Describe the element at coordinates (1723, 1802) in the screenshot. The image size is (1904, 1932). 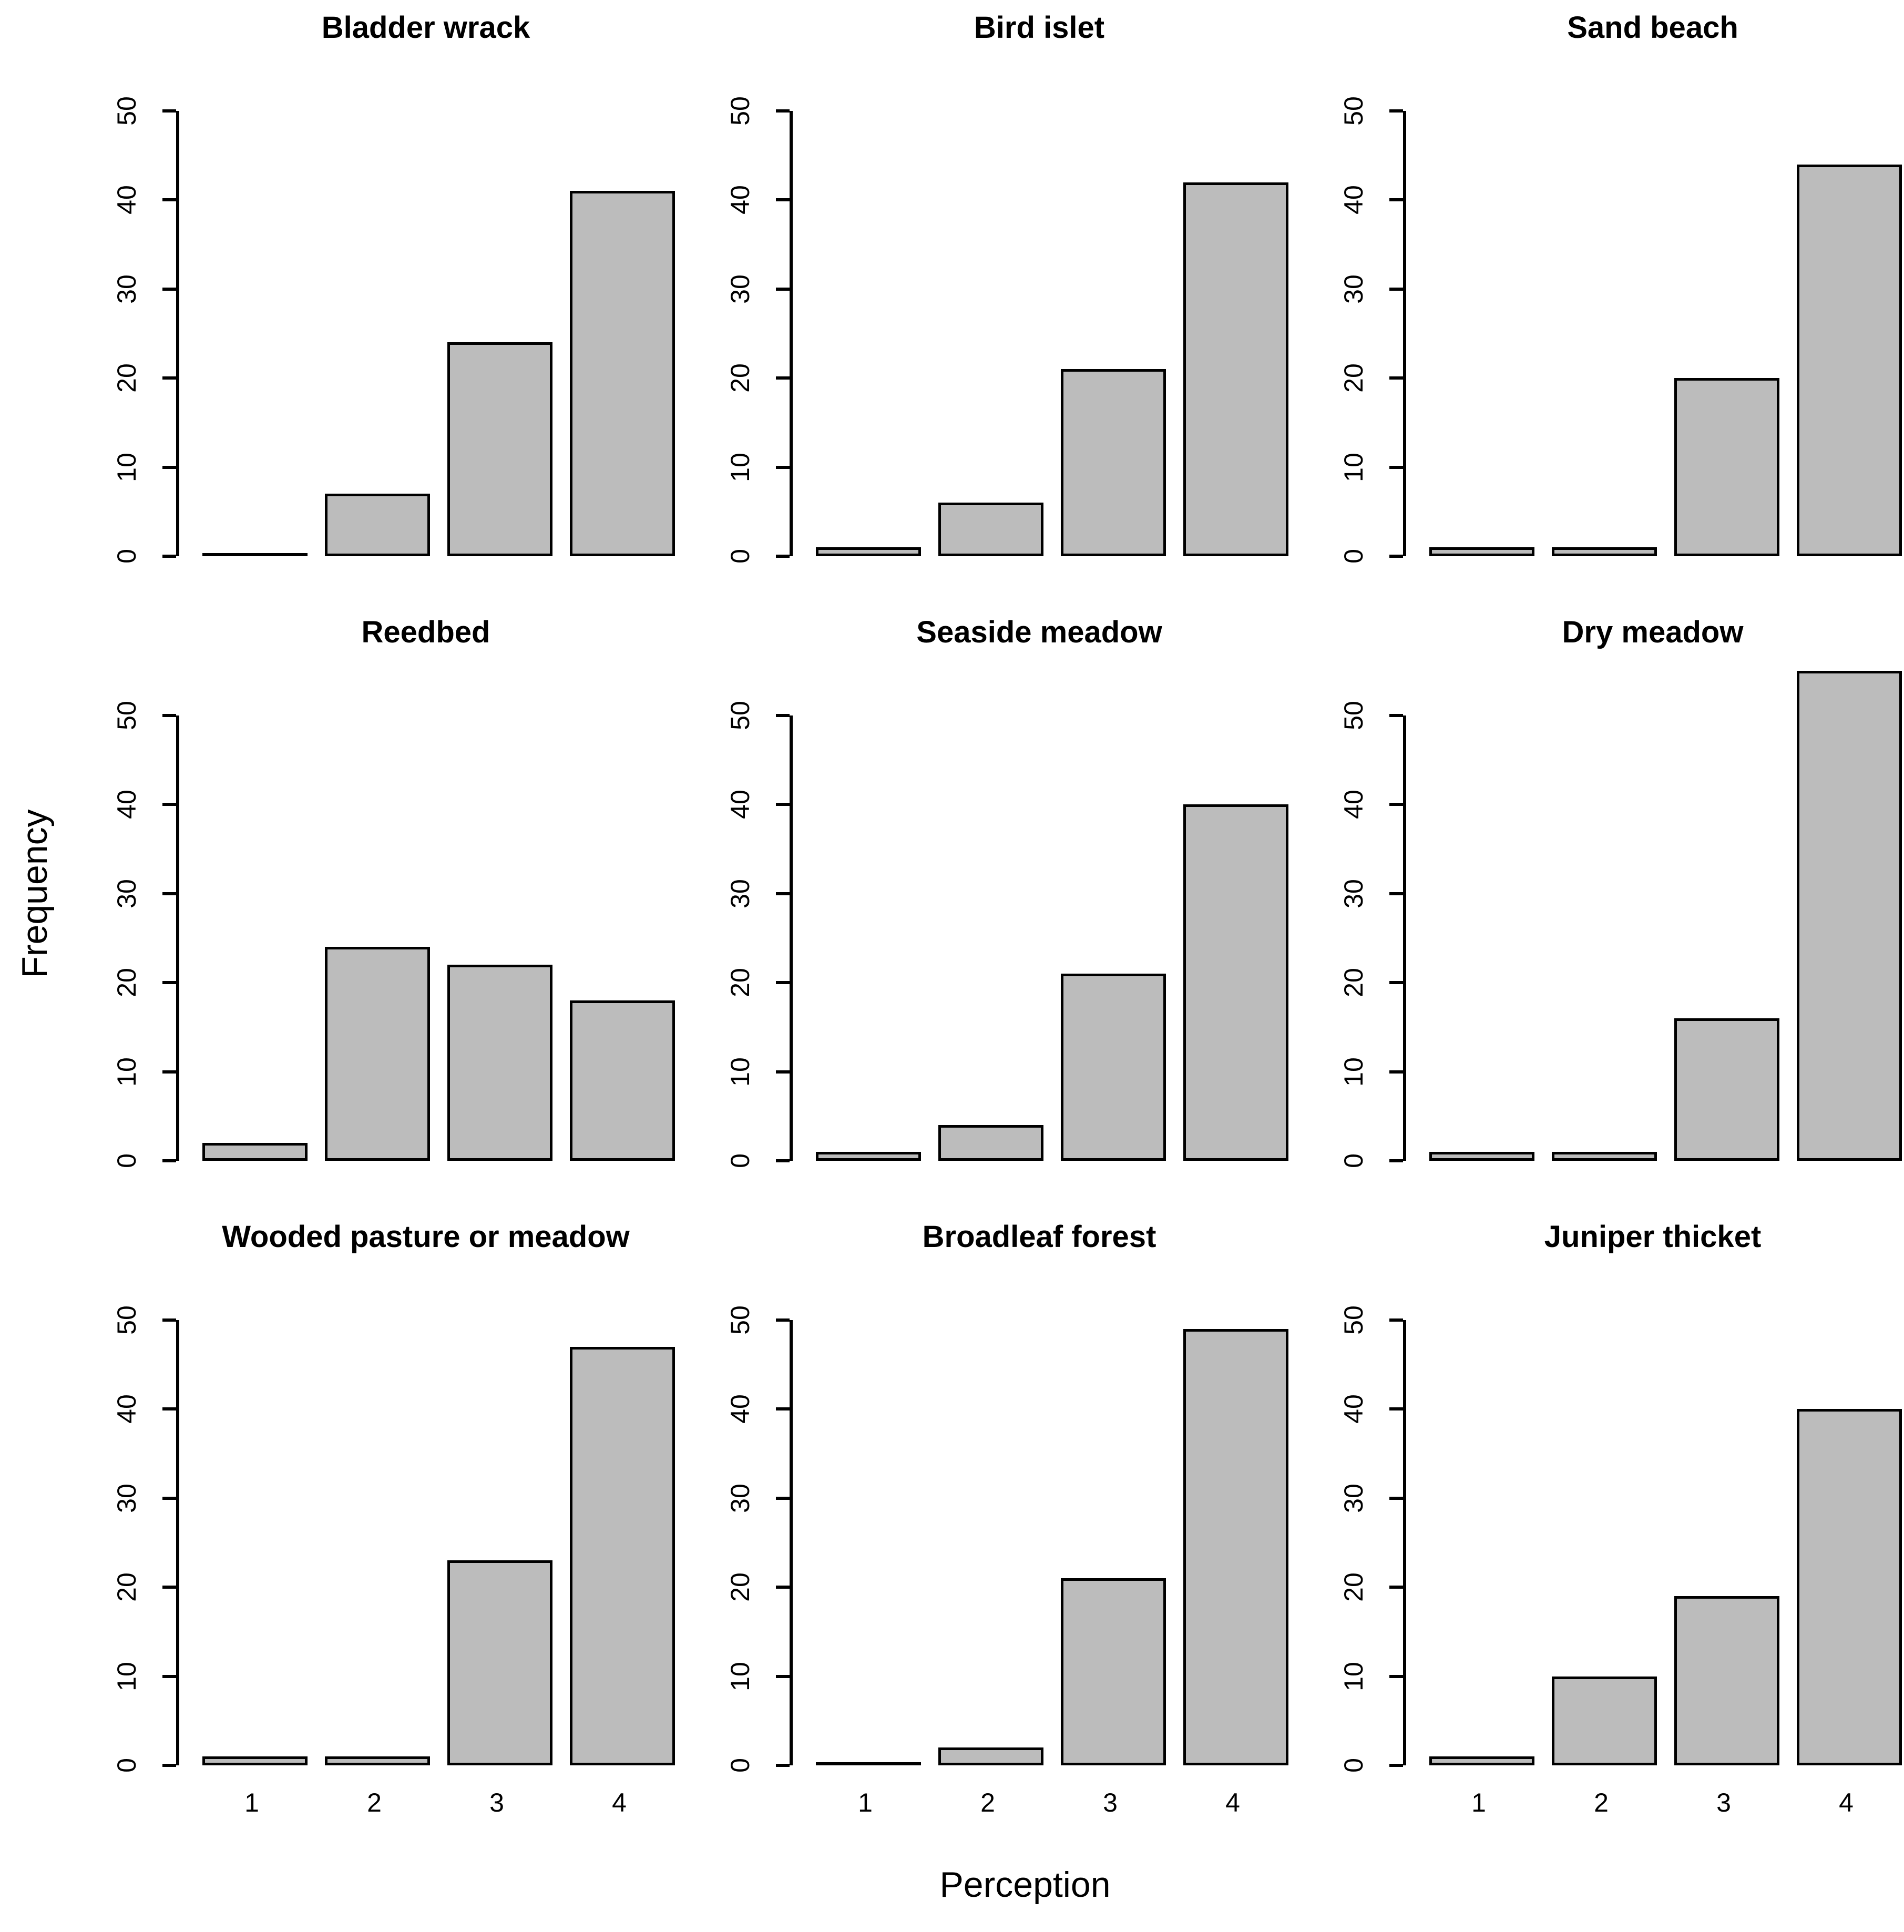
I see `x-tick-label: 3` at that location.